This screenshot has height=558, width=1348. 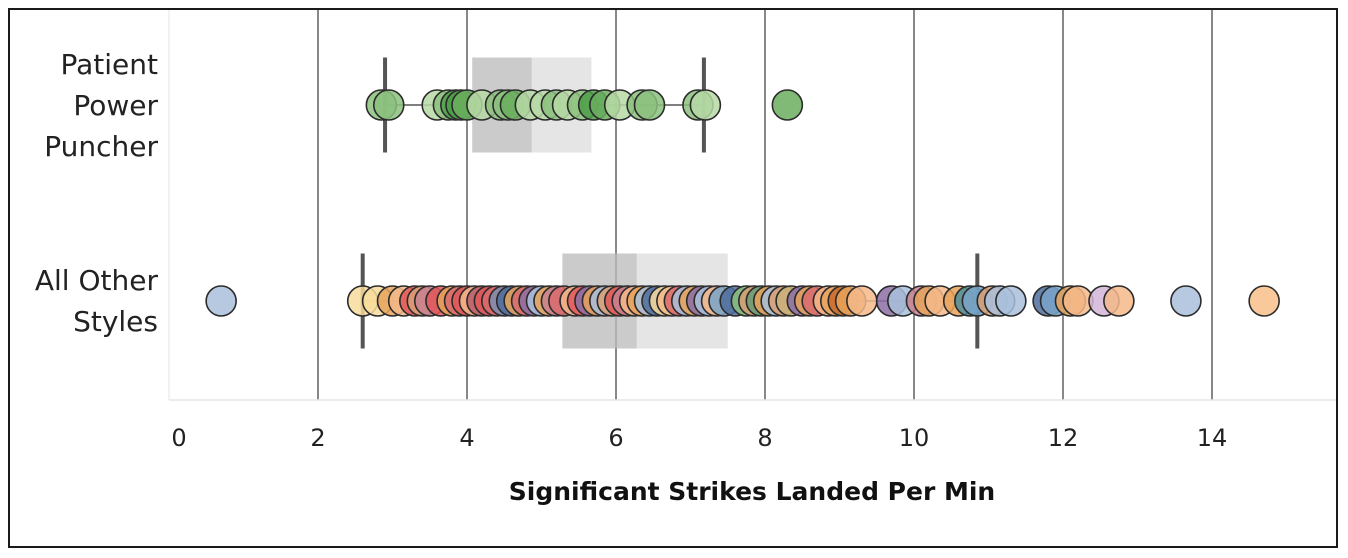 I want to click on x-tick-label: 6, so click(x=615, y=438).